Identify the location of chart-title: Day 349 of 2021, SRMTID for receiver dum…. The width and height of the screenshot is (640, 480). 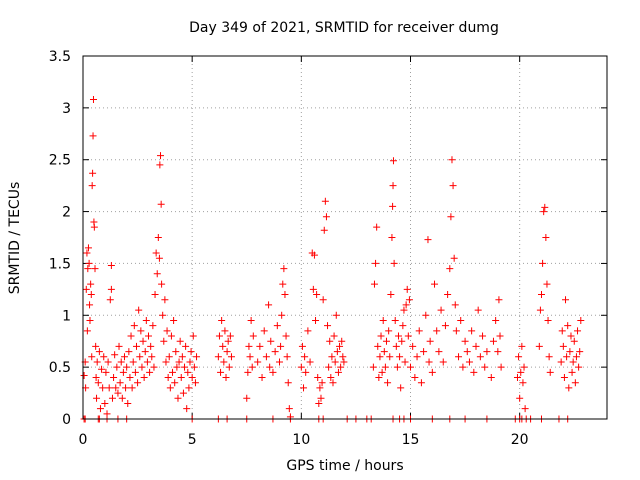
(344, 28).